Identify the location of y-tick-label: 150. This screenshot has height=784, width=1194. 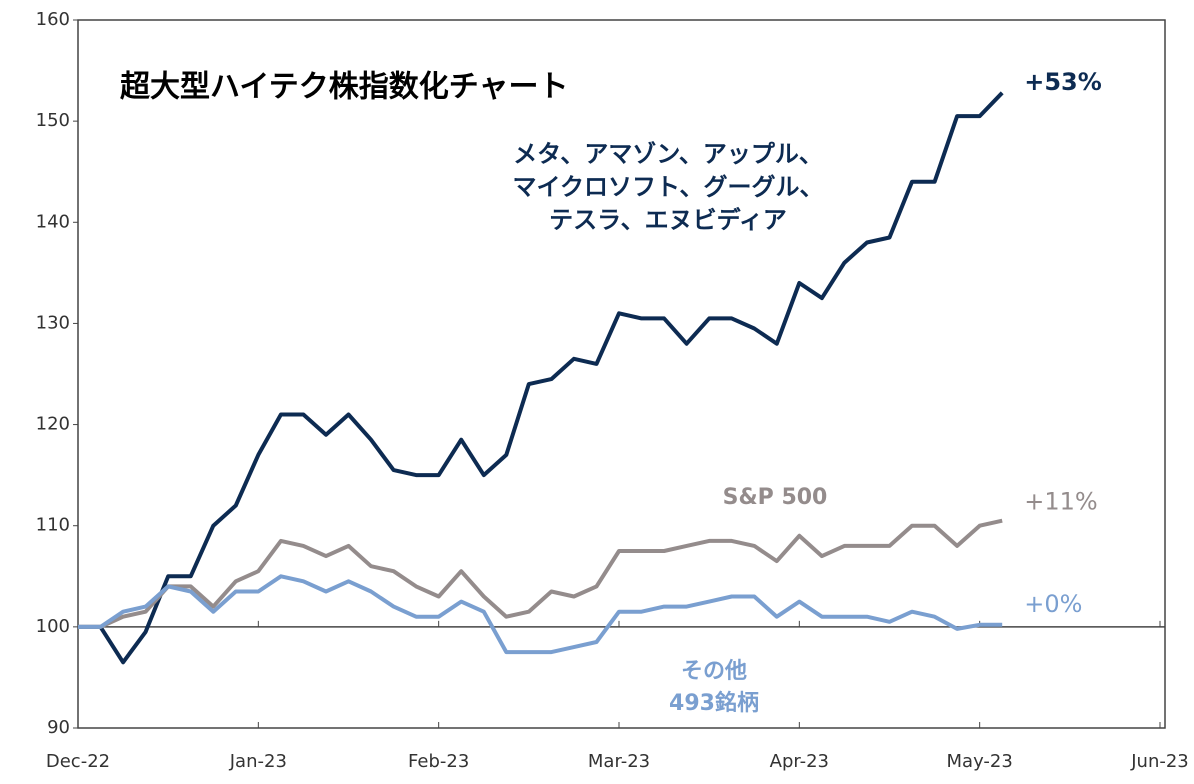
(53, 120).